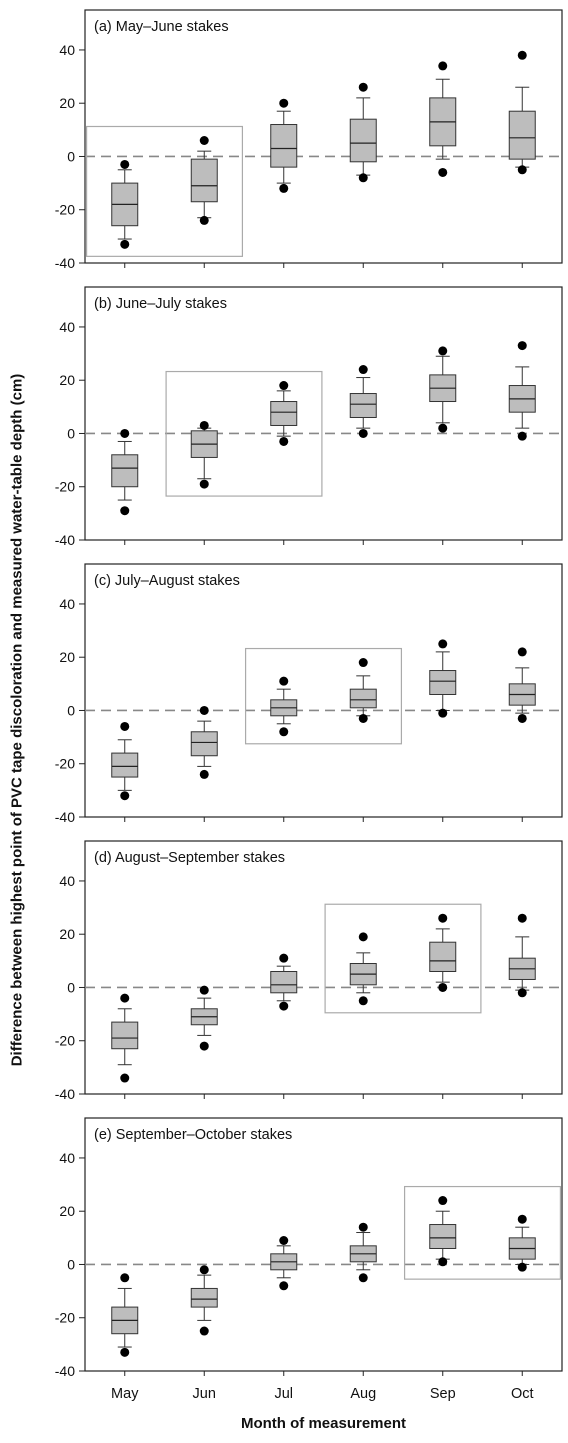 This screenshot has height=1443, width=568. What do you see at coordinates (443, 1394) in the screenshot?
I see `x-tick-label: Sep` at bounding box center [443, 1394].